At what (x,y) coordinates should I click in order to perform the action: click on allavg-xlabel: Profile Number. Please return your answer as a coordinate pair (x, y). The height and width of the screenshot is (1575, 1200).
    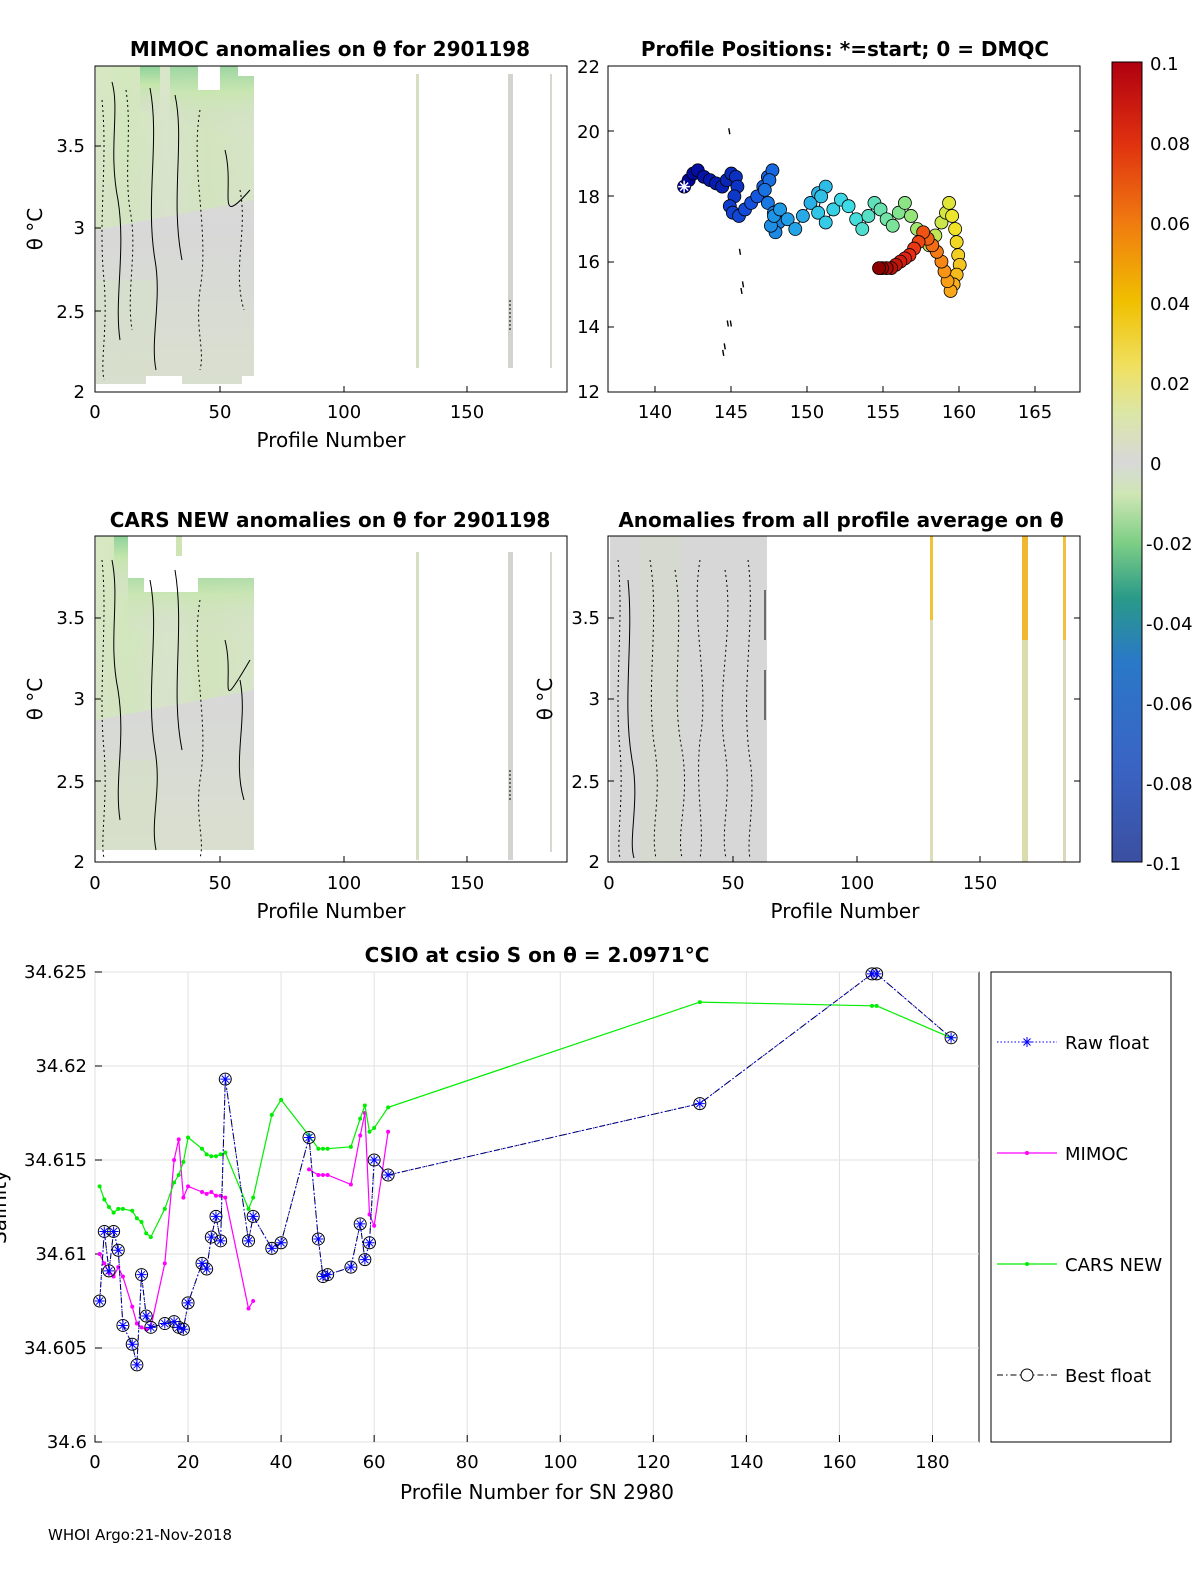
    Looking at the image, I should click on (846, 911).